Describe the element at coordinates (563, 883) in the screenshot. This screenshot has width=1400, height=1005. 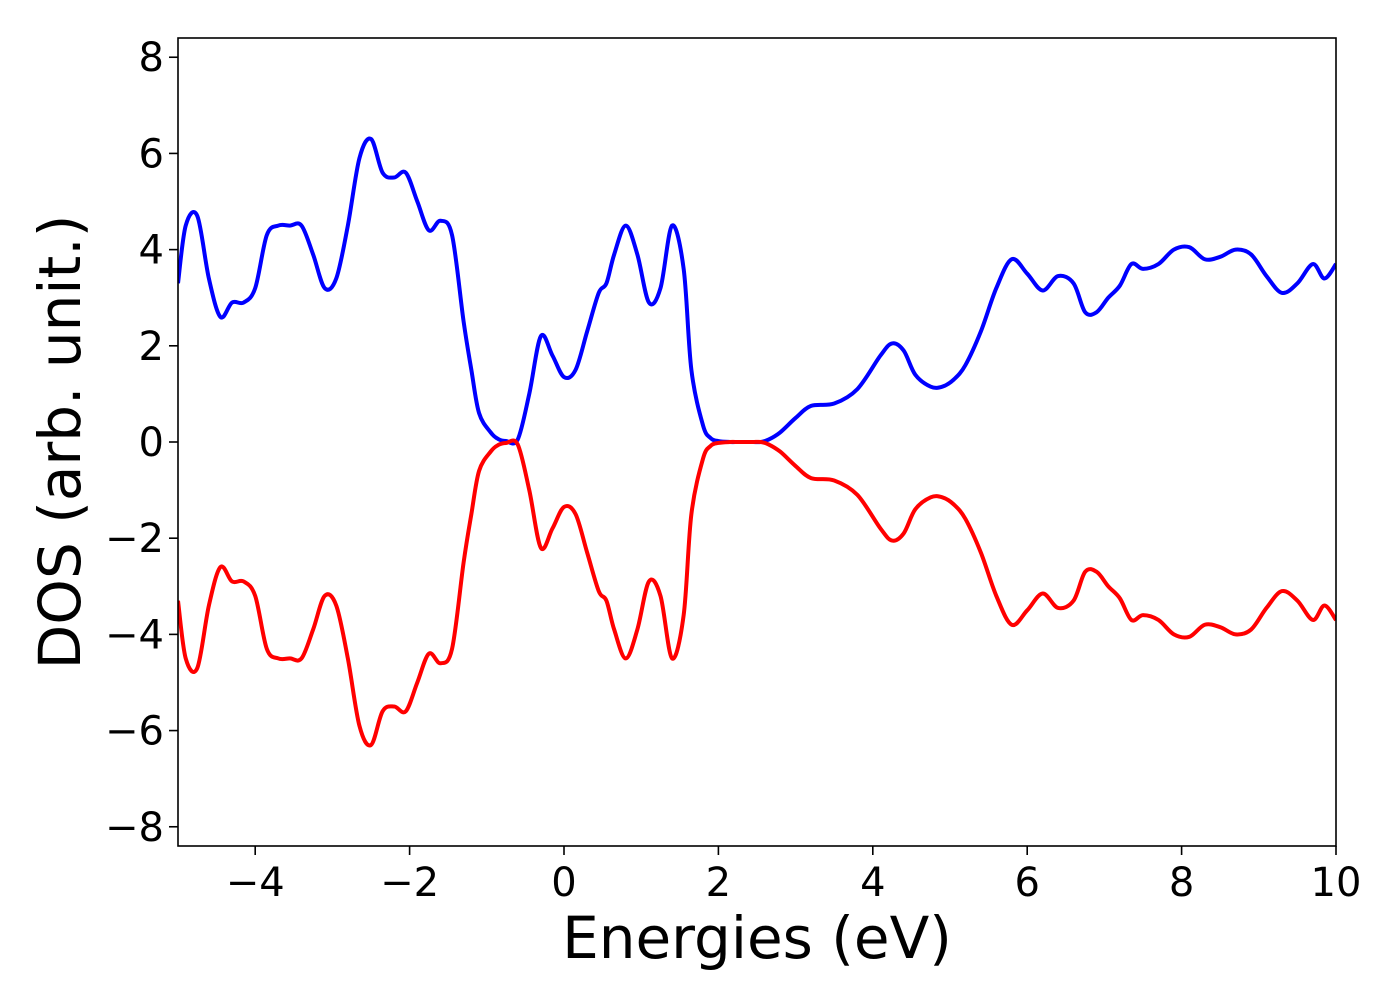
I see `x-tick-label: 0` at that location.